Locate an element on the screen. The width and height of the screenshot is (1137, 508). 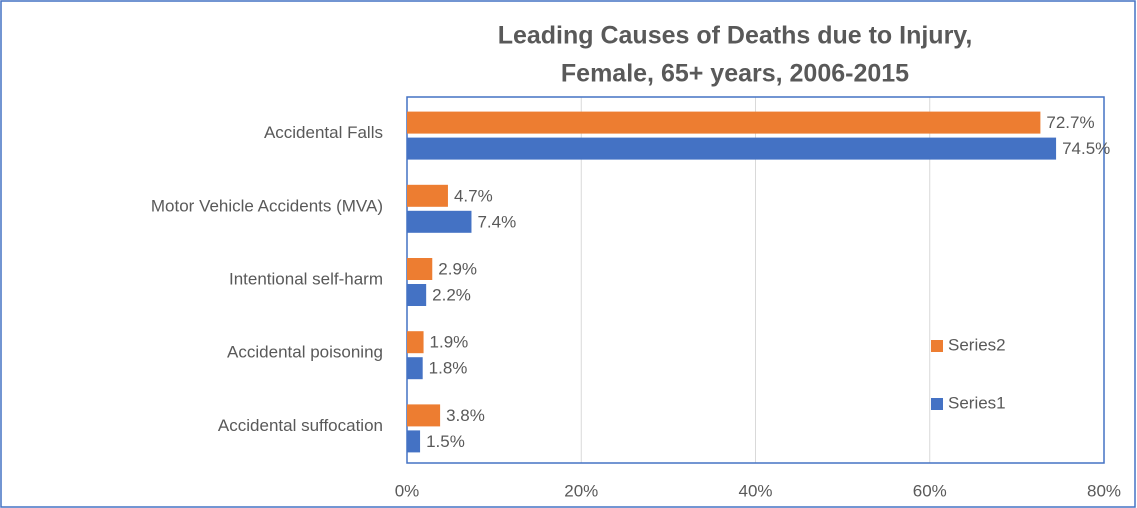
y-tick-label: Accidental suffocation is located at coordinates (300, 425).